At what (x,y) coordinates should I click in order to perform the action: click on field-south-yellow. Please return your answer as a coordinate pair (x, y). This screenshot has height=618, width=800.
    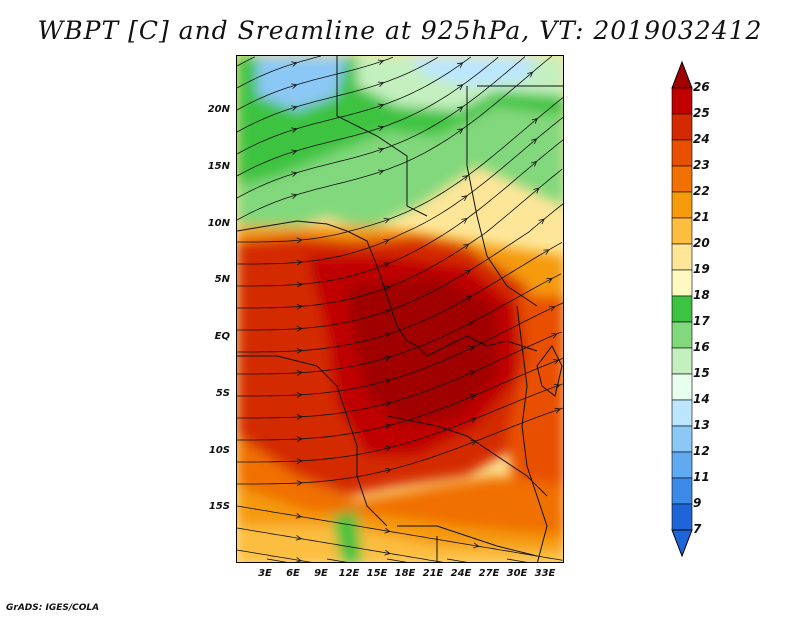
    Looking at the image, I should click on (400, 544).